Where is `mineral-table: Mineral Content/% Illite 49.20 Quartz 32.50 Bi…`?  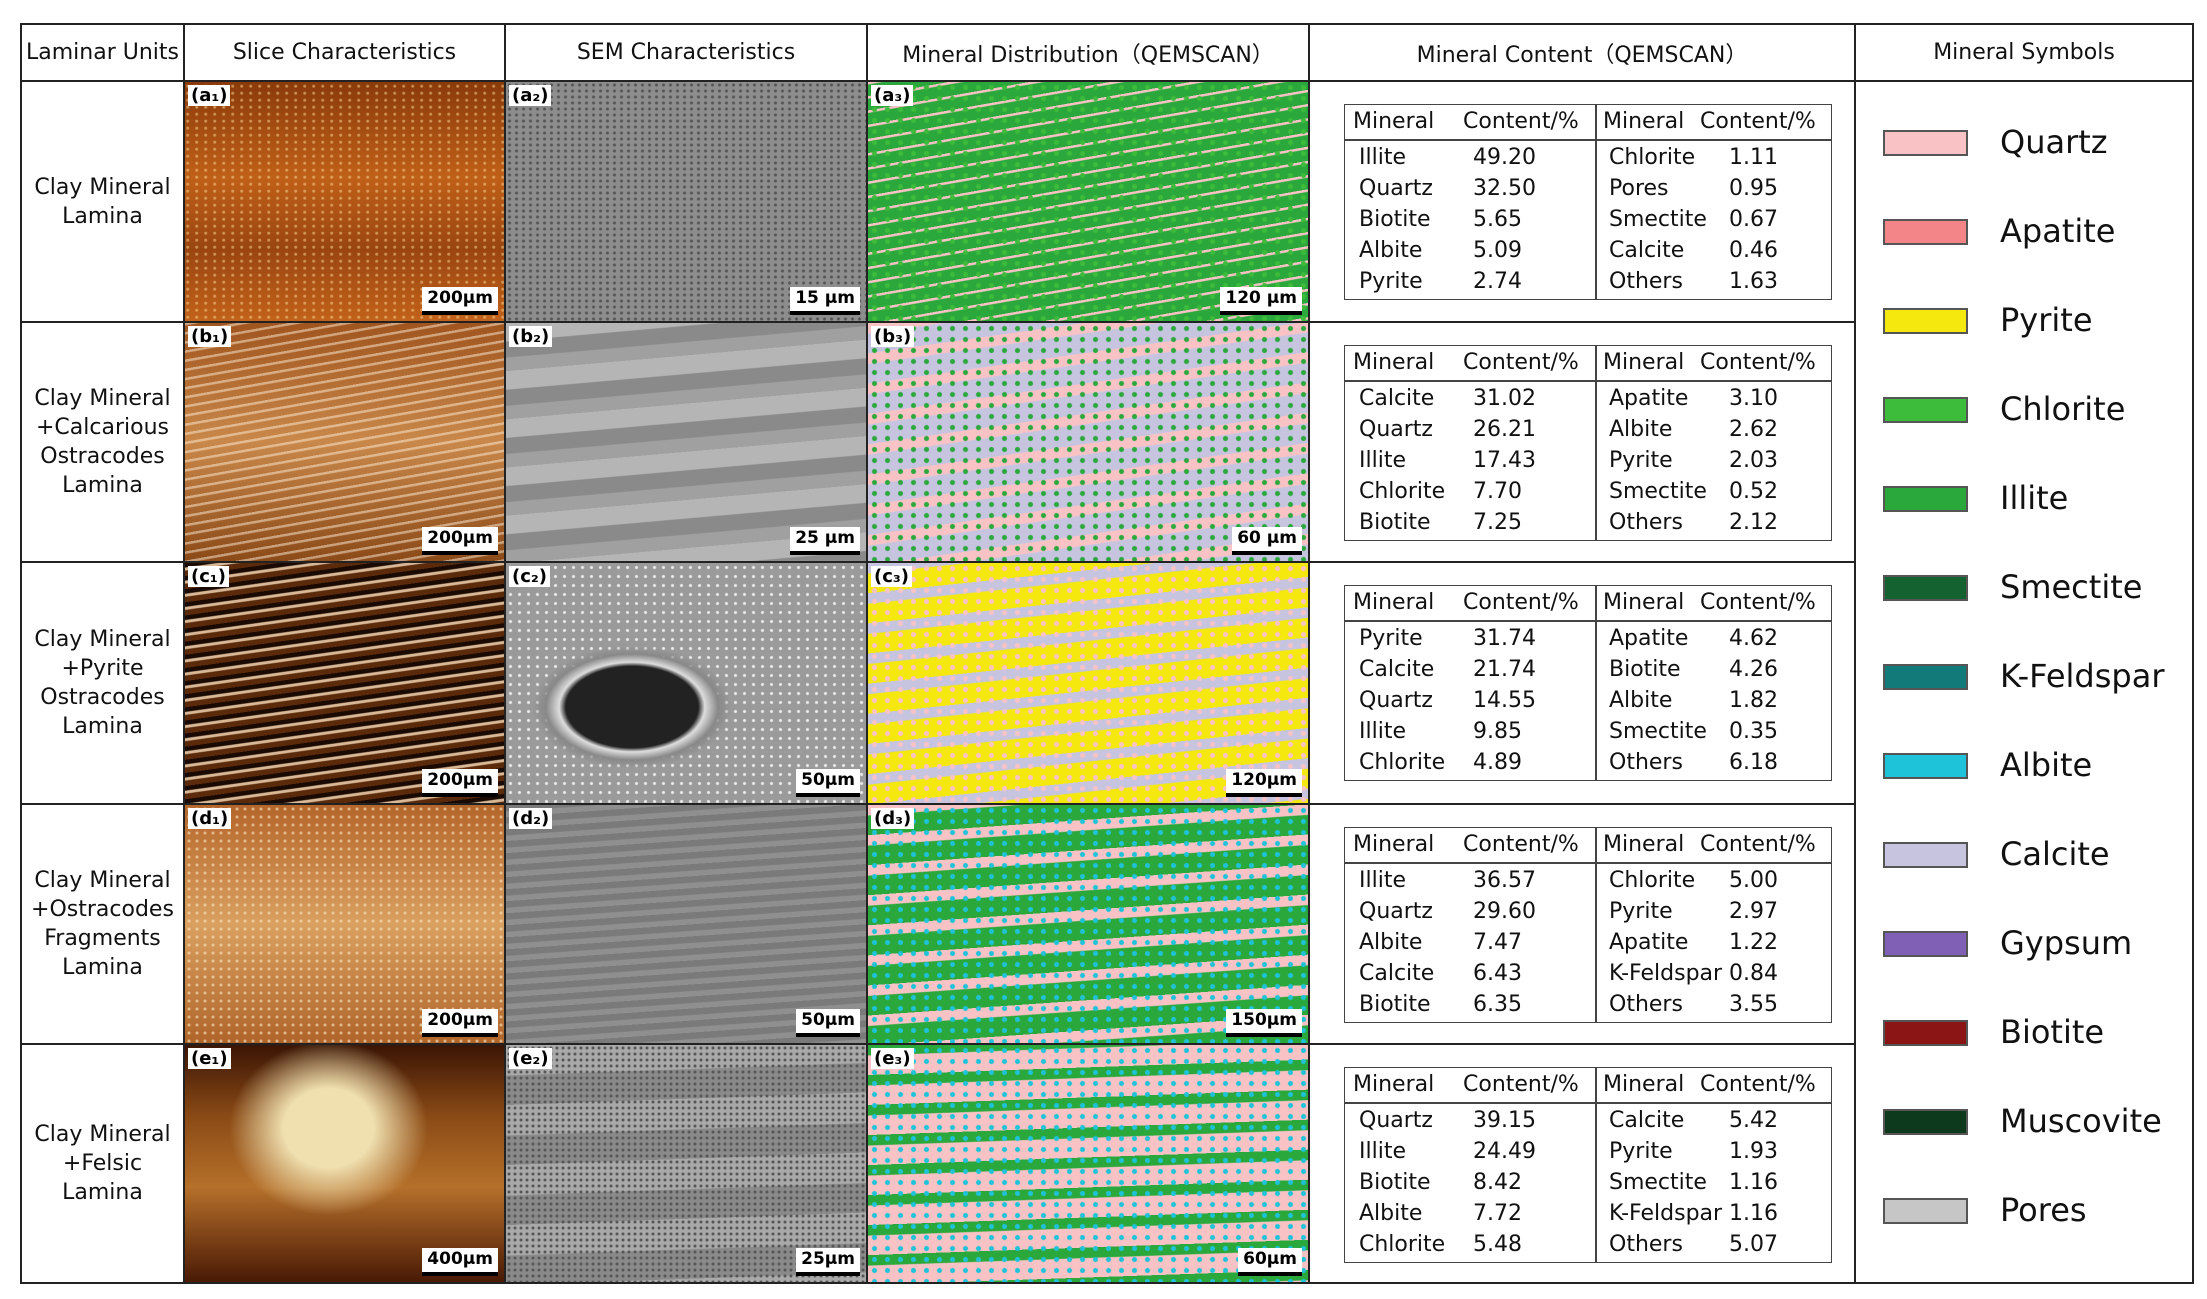
mineral-table: Mineral Content/% Illite 49.20 Quartz 32.50 Bi… is located at coordinates (1588, 202).